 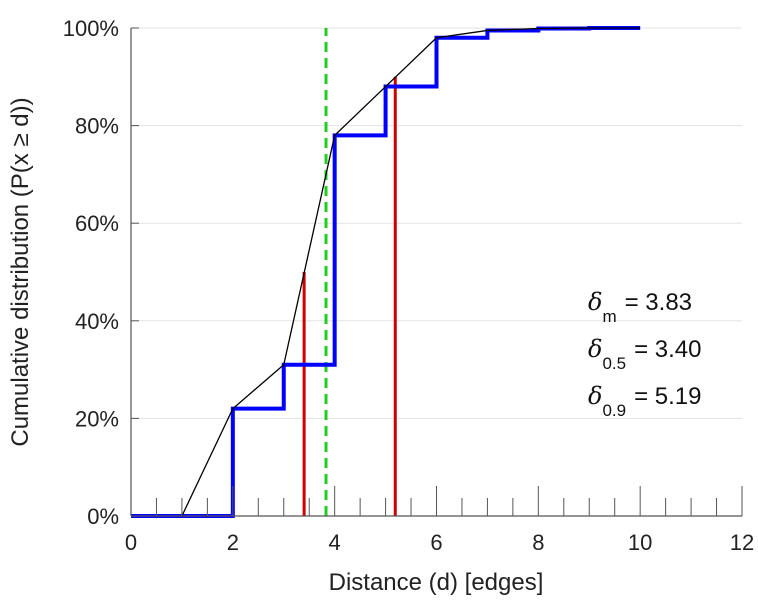 I want to click on x-tick-label: 10, so click(x=640, y=542).